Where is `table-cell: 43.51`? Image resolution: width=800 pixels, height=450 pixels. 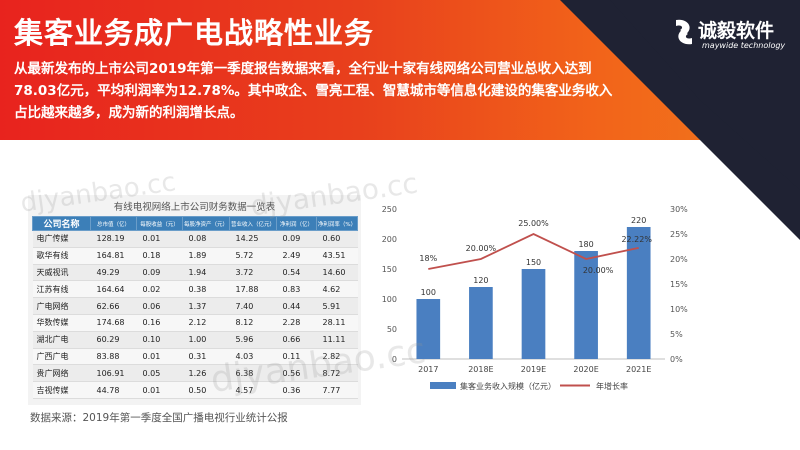 table-cell: 43.51 is located at coordinates (337, 256).